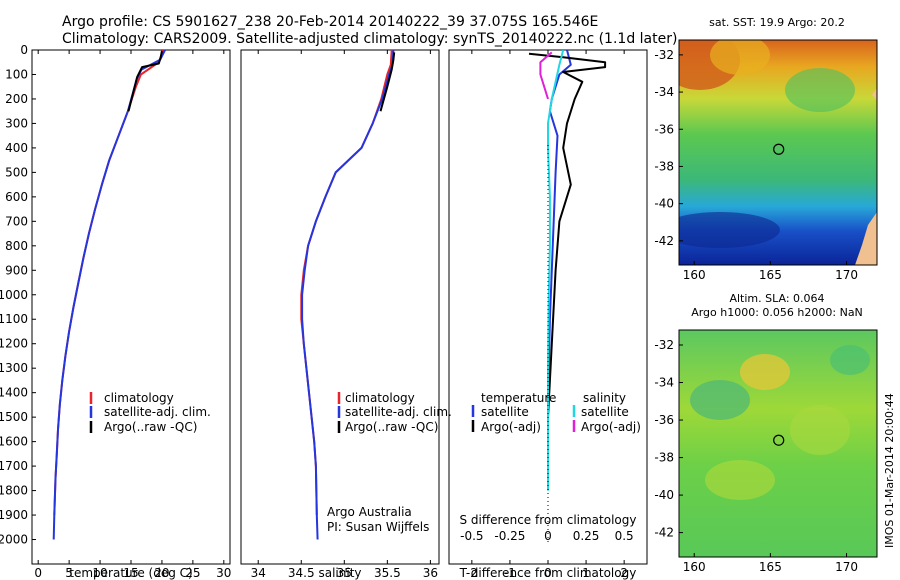 This screenshot has width=900, height=580. What do you see at coordinates (586, 536) in the screenshot?
I see `s-diff-tick-label: 0.25` at bounding box center [586, 536].